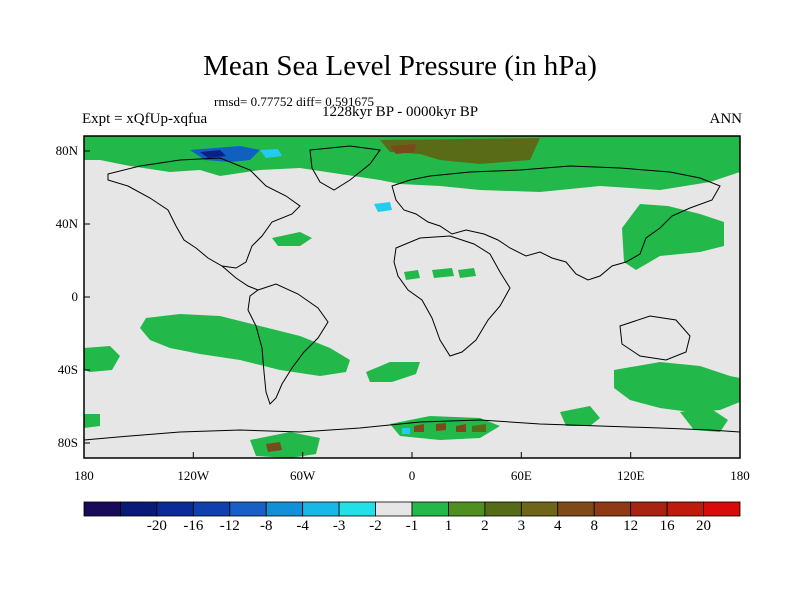 Image resolution: width=800 pixels, height=600 pixels. I want to click on coastline-south-america, so click(288, 344).